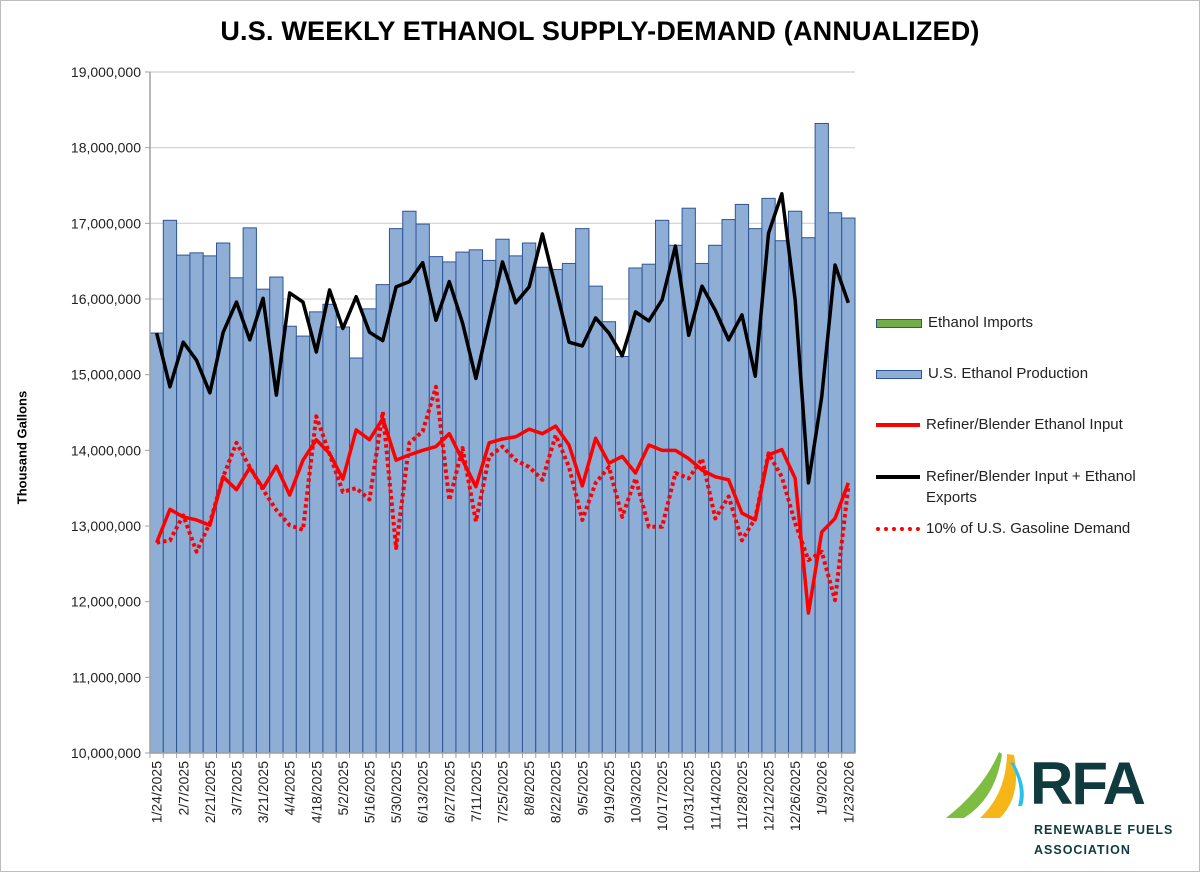 The height and width of the screenshot is (872, 1200). I want to click on y-tick-label: 12,000,000, so click(106, 602).